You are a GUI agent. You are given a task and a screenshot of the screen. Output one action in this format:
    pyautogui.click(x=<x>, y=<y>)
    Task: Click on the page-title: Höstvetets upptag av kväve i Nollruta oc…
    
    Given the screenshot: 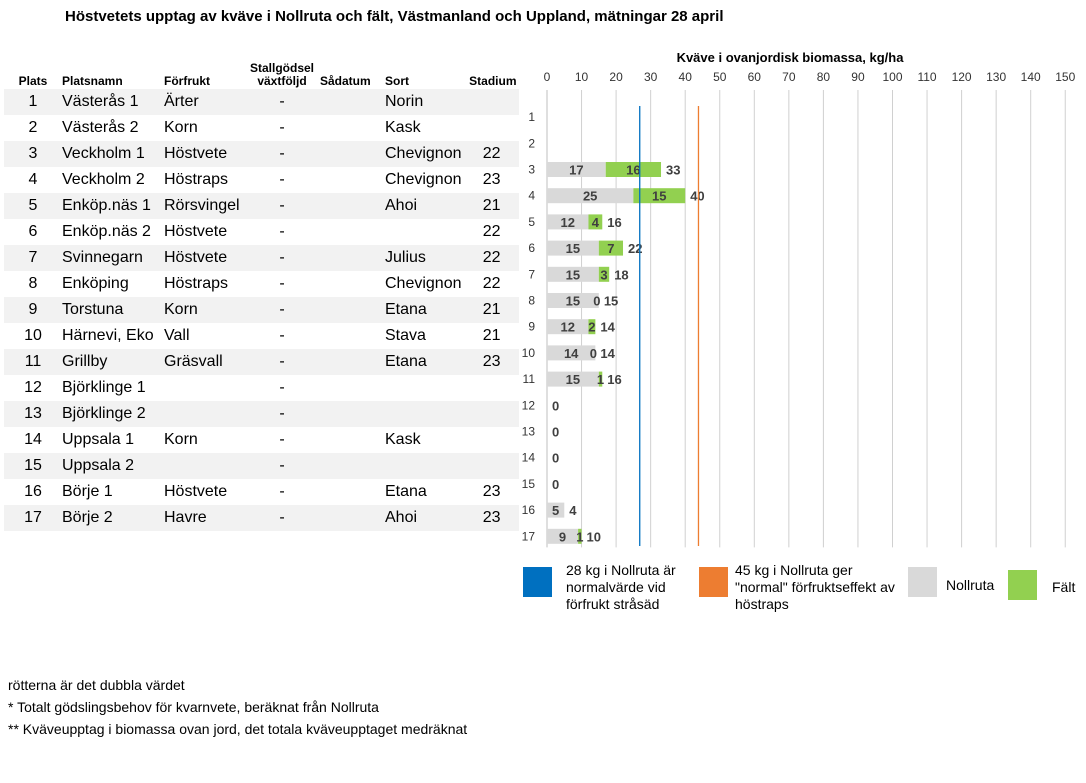 What is the action you would take?
    pyautogui.click(x=394, y=16)
    